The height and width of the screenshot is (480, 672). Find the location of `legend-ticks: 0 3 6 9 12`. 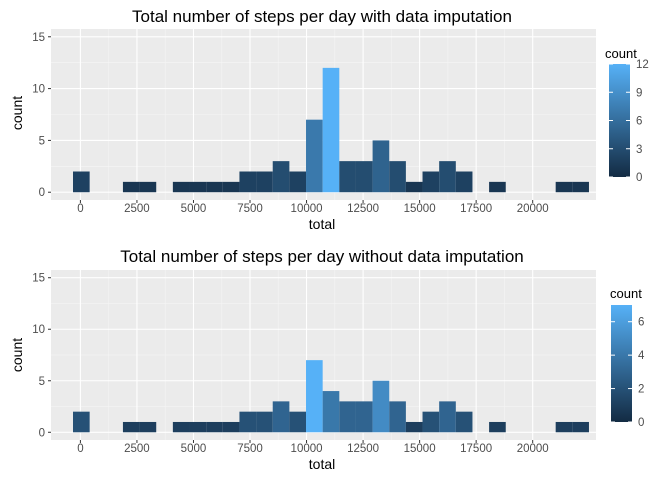

legend-ticks: 0 3 6 9 12 is located at coordinates (629, 121).